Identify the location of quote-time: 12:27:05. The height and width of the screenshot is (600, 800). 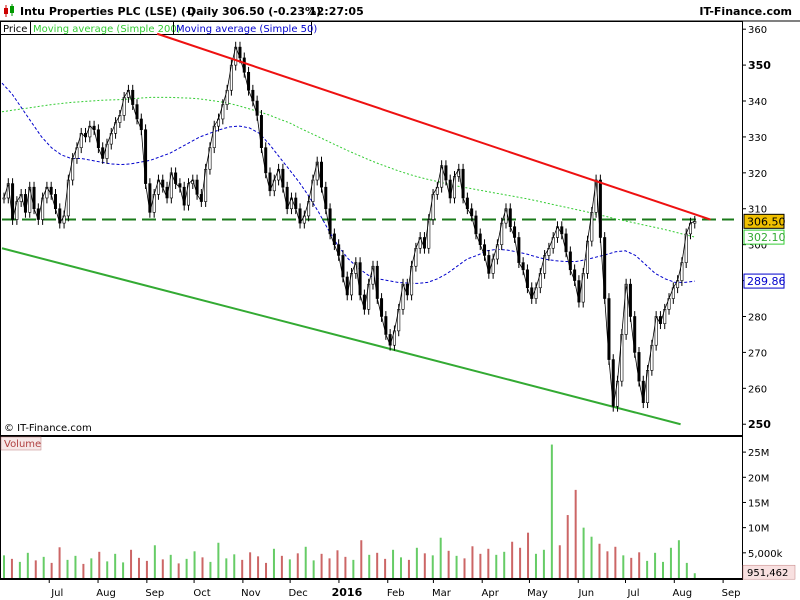
(336, 11).